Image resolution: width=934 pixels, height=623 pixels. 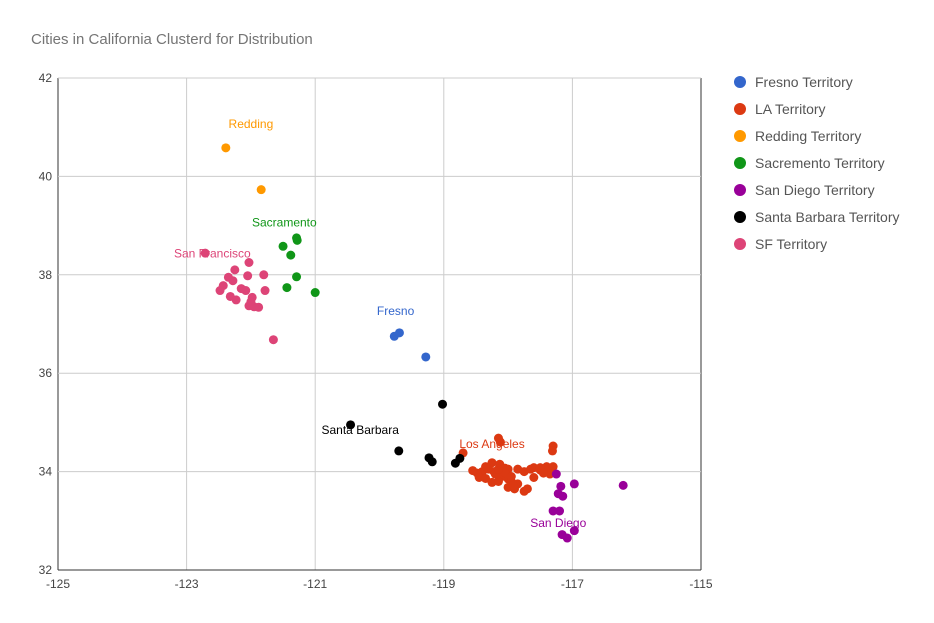 What do you see at coordinates (46, 176) in the screenshot?
I see `y-tick-label: 40` at bounding box center [46, 176].